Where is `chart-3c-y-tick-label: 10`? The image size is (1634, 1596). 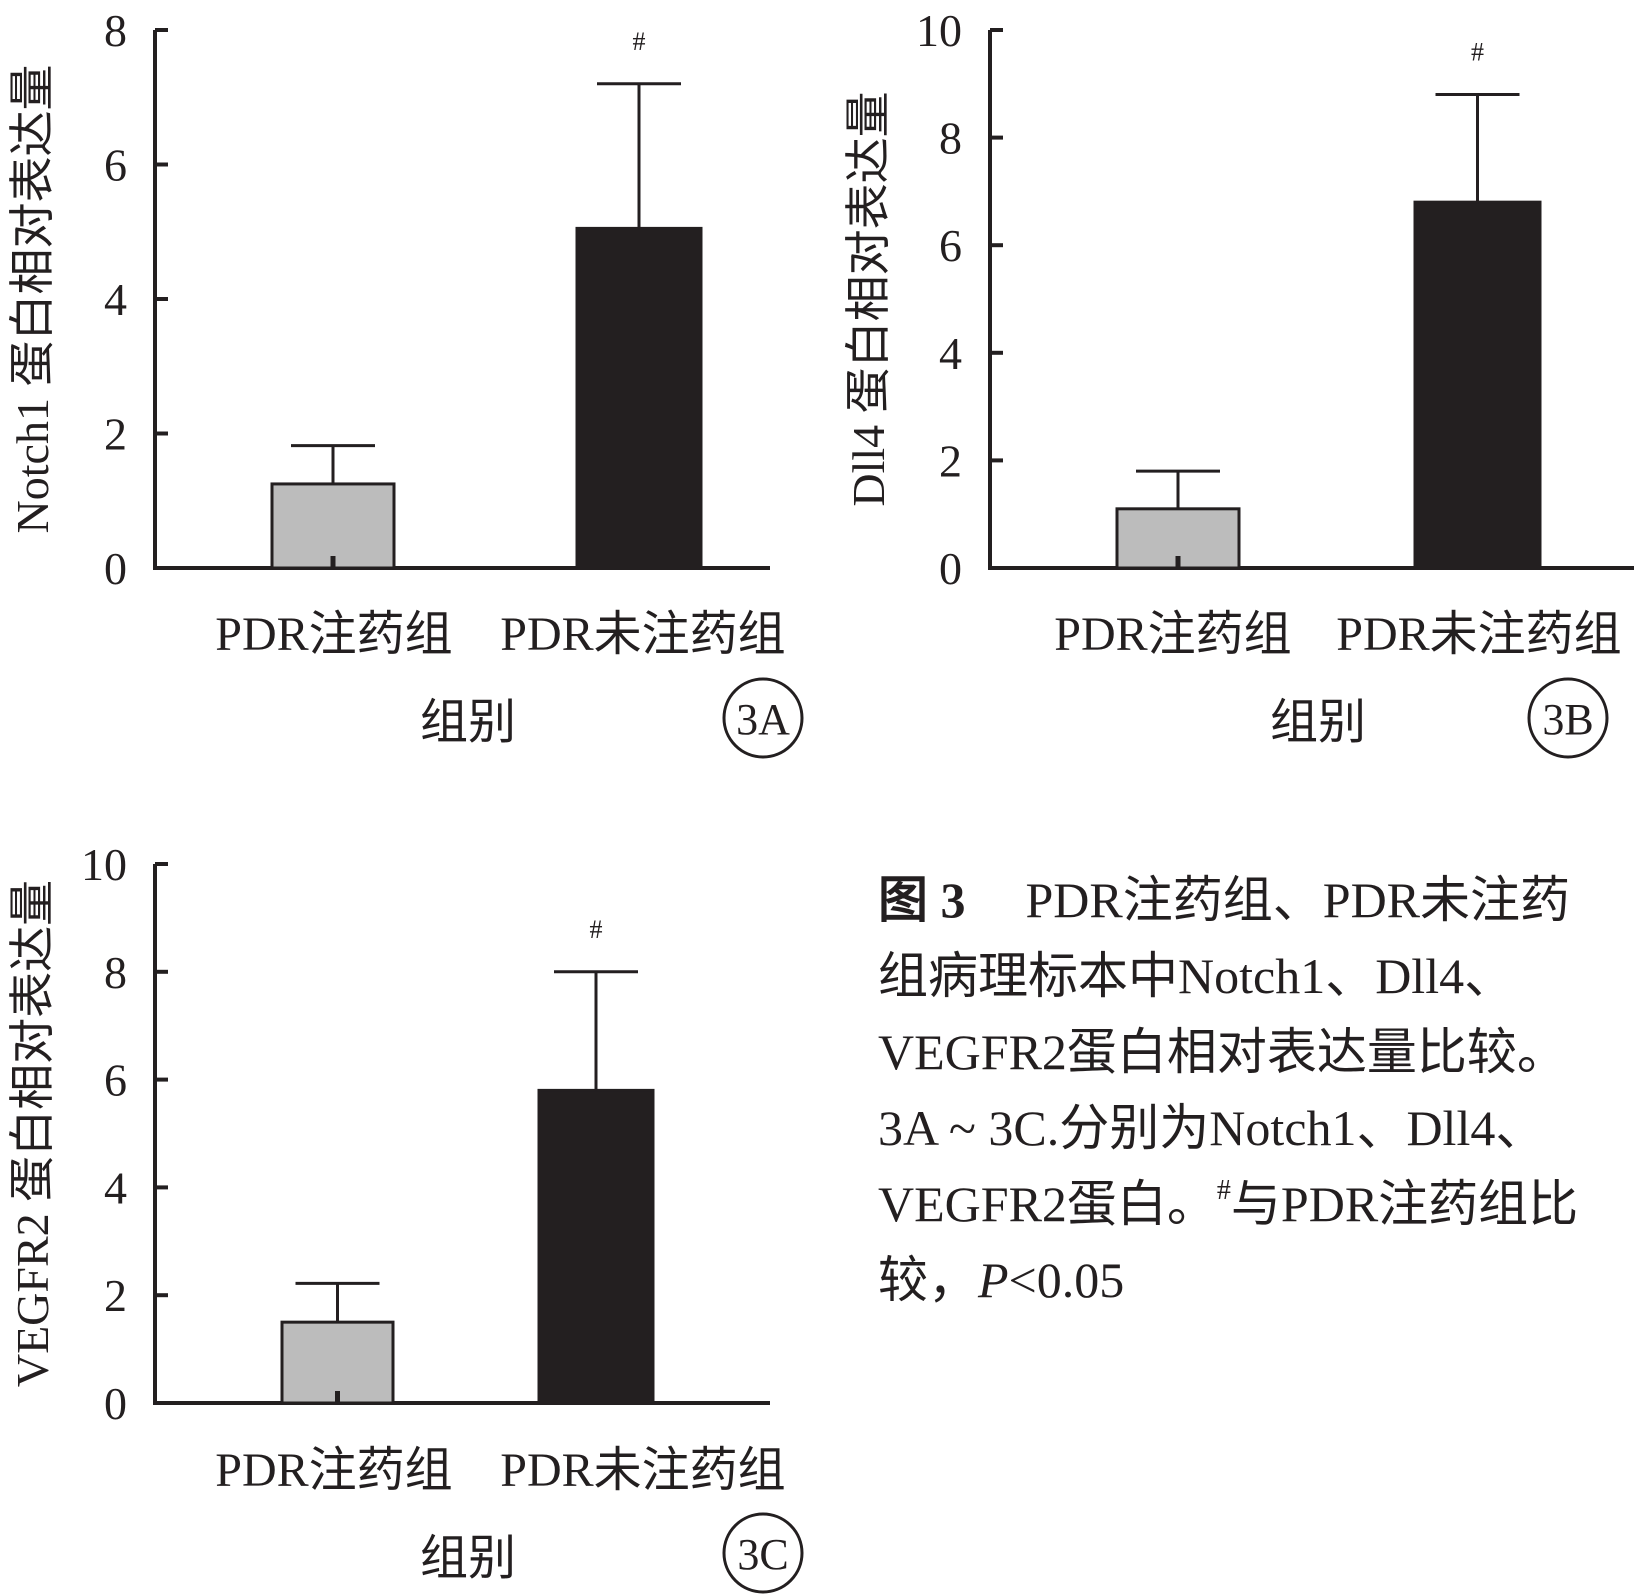 chart-3c-y-tick-label: 10 is located at coordinates (104, 864).